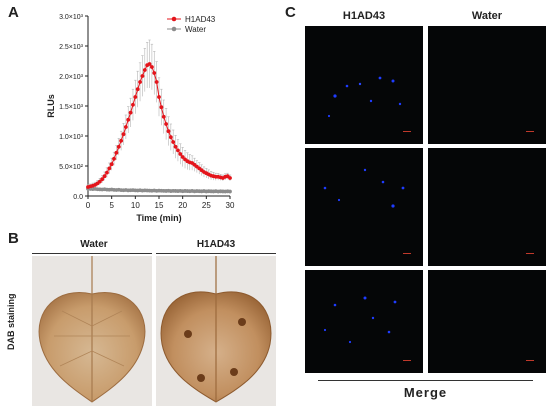 This screenshot has width=550, height=415. I want to click on legend-marker-water, so click(174, 29).